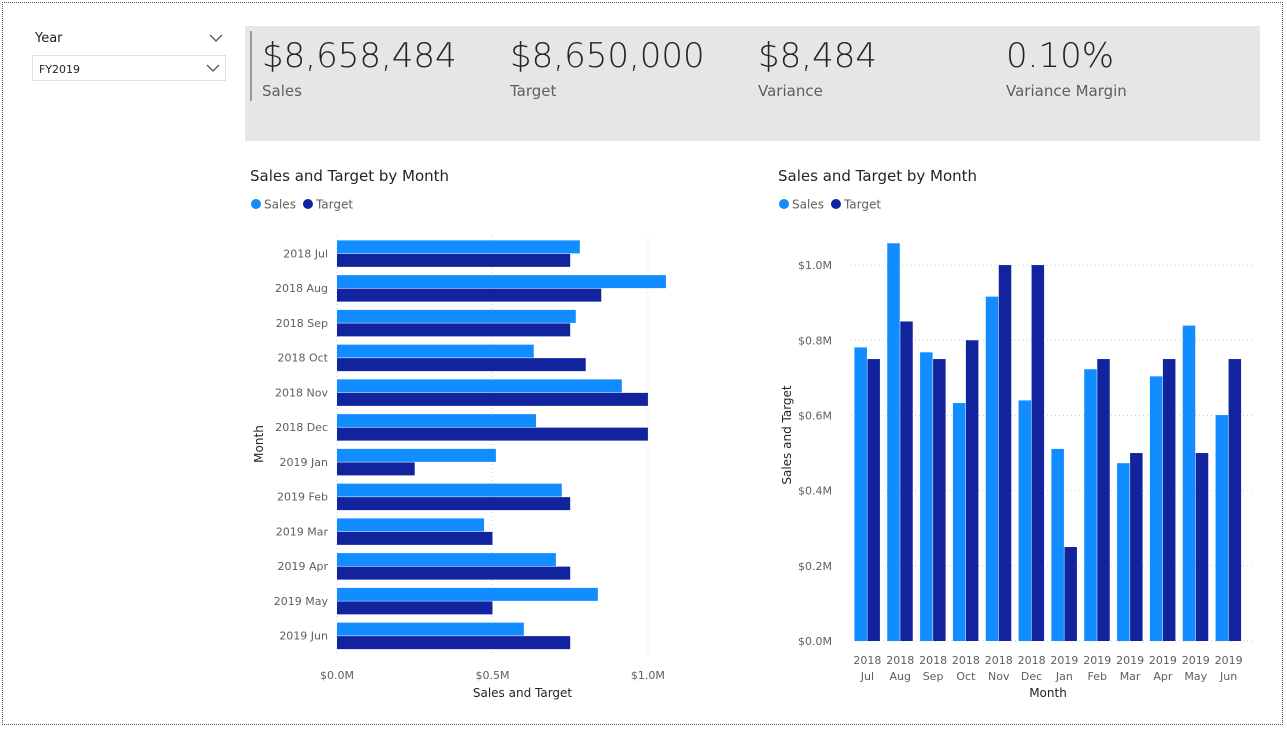  I want to click on y-tick-label: 2019 Feb, so click(302, 497).